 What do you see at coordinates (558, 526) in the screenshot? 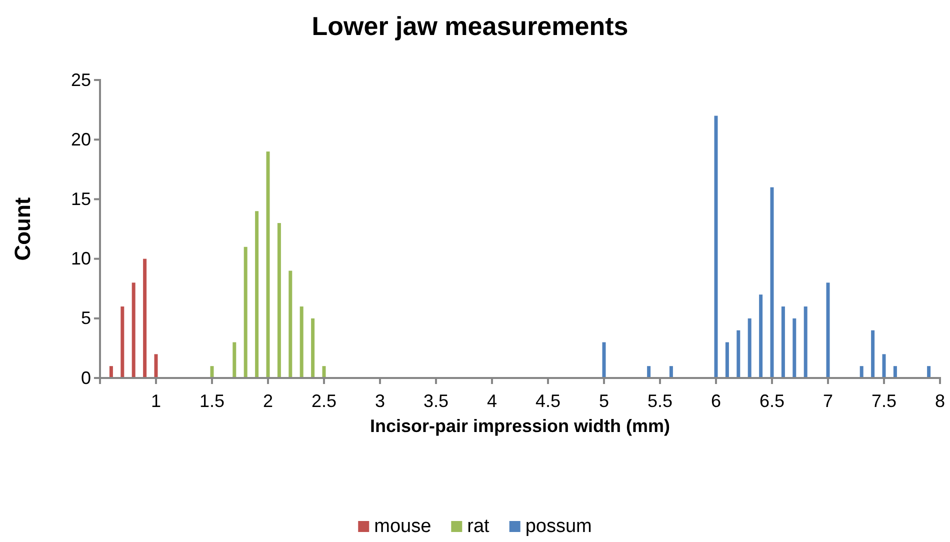
I see `legend-label: possum` at bounding box center [558, 526].